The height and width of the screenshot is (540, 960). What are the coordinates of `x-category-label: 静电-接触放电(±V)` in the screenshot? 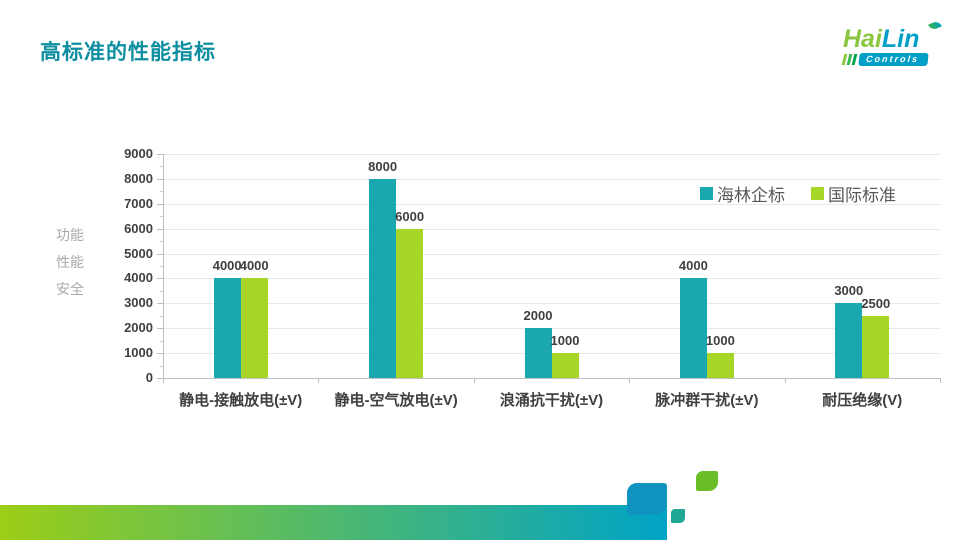 It's located at (241, 400).